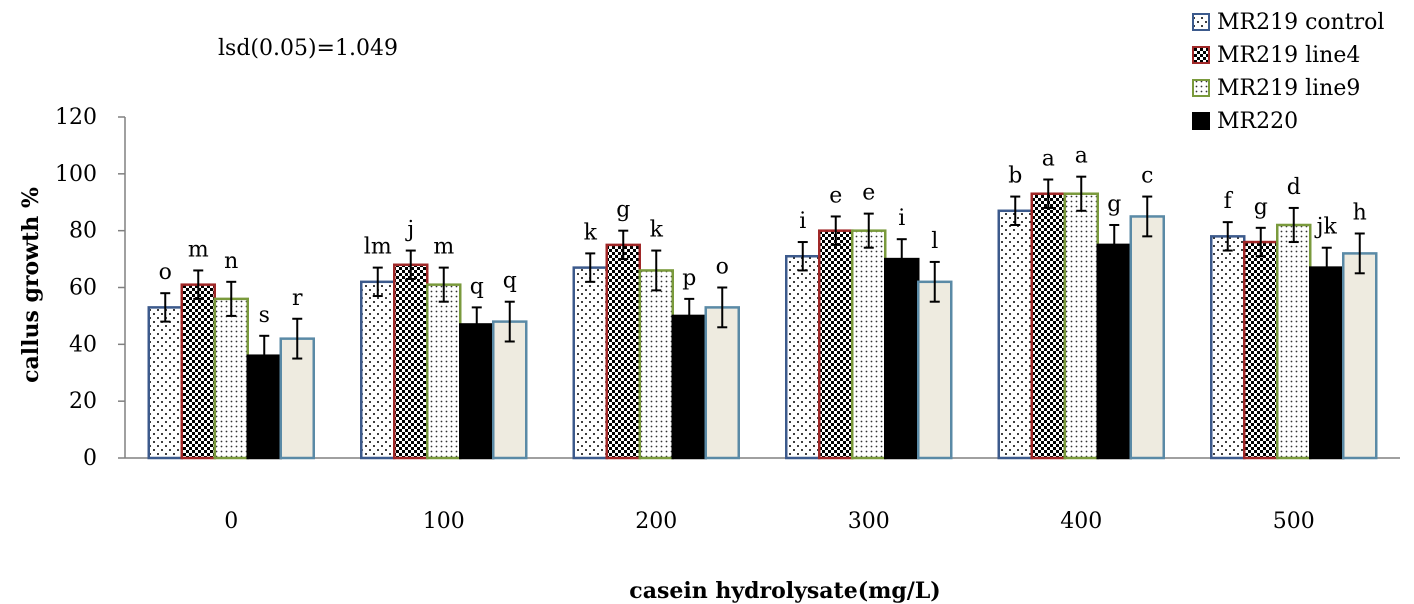 This screenshot has height=604, width=1414. Describe the element at coordinates (76, 117) in the screenshot. I see `y-tick-label: 120` at that location.